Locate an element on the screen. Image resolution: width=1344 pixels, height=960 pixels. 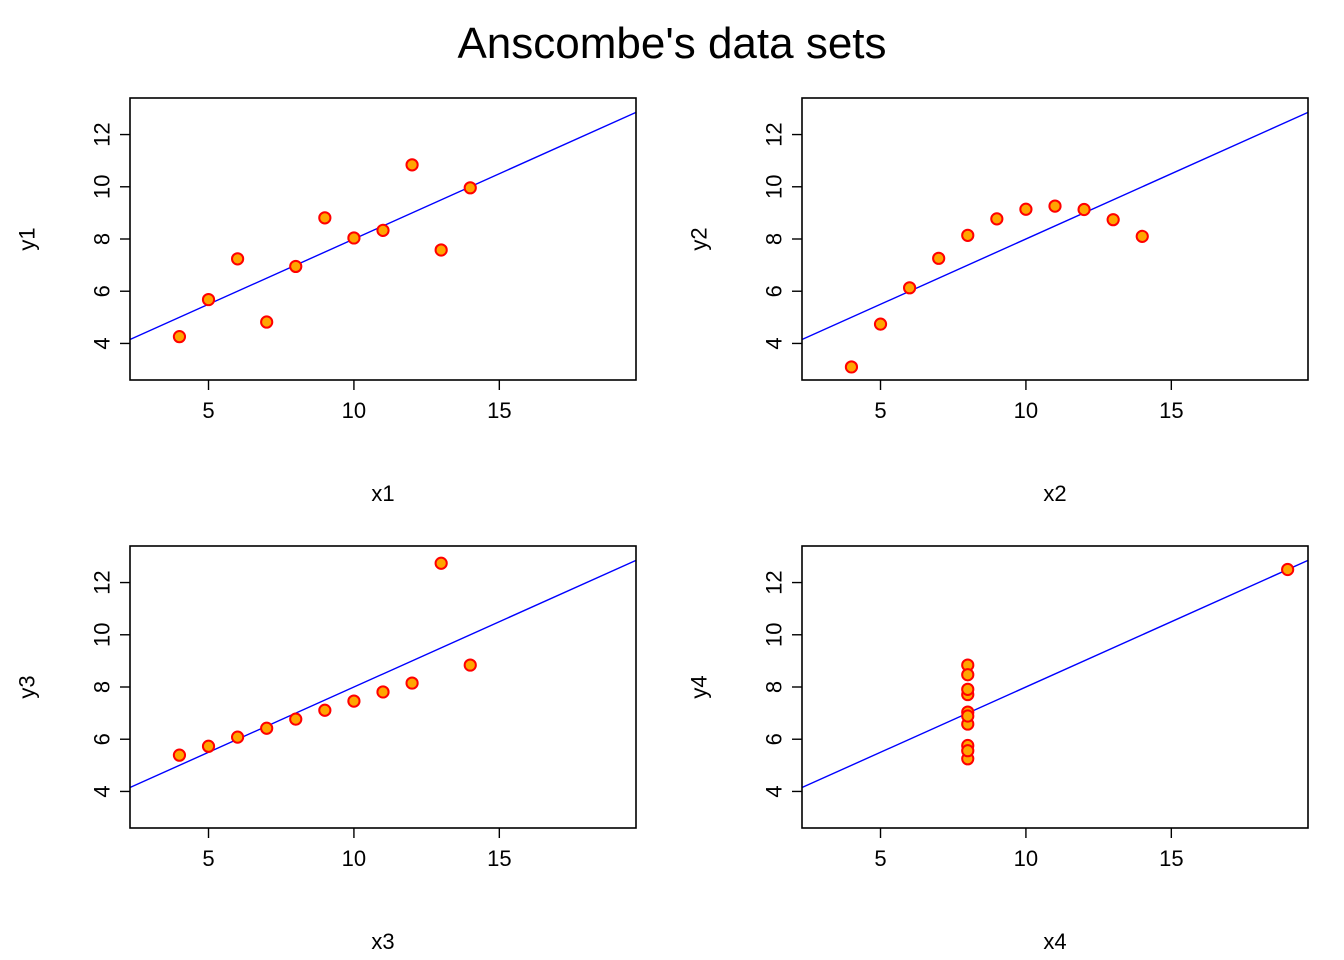
x-axis-label: x2 is located at coordinates (1054, 493).